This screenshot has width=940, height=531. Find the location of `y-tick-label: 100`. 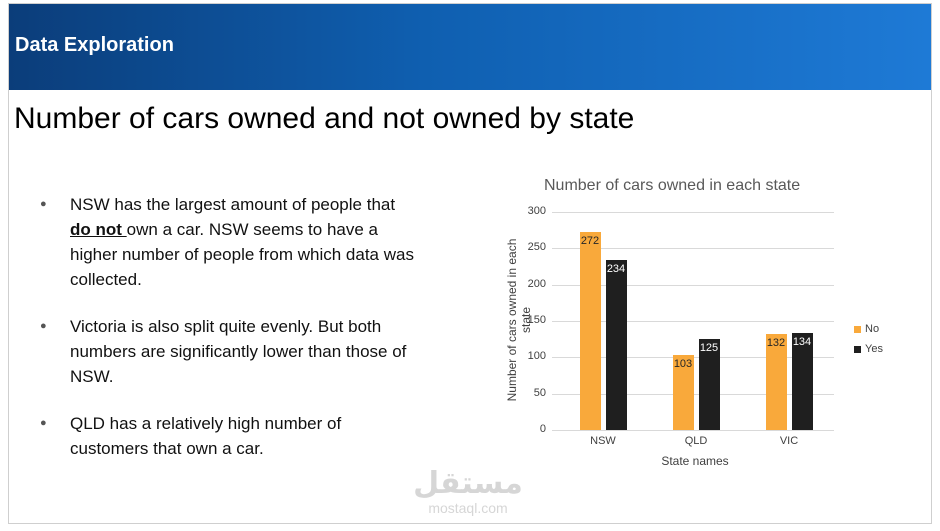

y-tick-label: 100 is located at coordinates (536, 356).